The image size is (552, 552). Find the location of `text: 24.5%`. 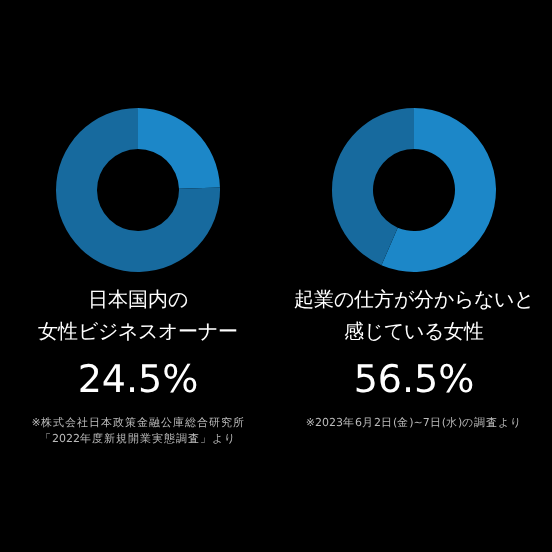

text: 24.5% is located at coordinates (138, 380).